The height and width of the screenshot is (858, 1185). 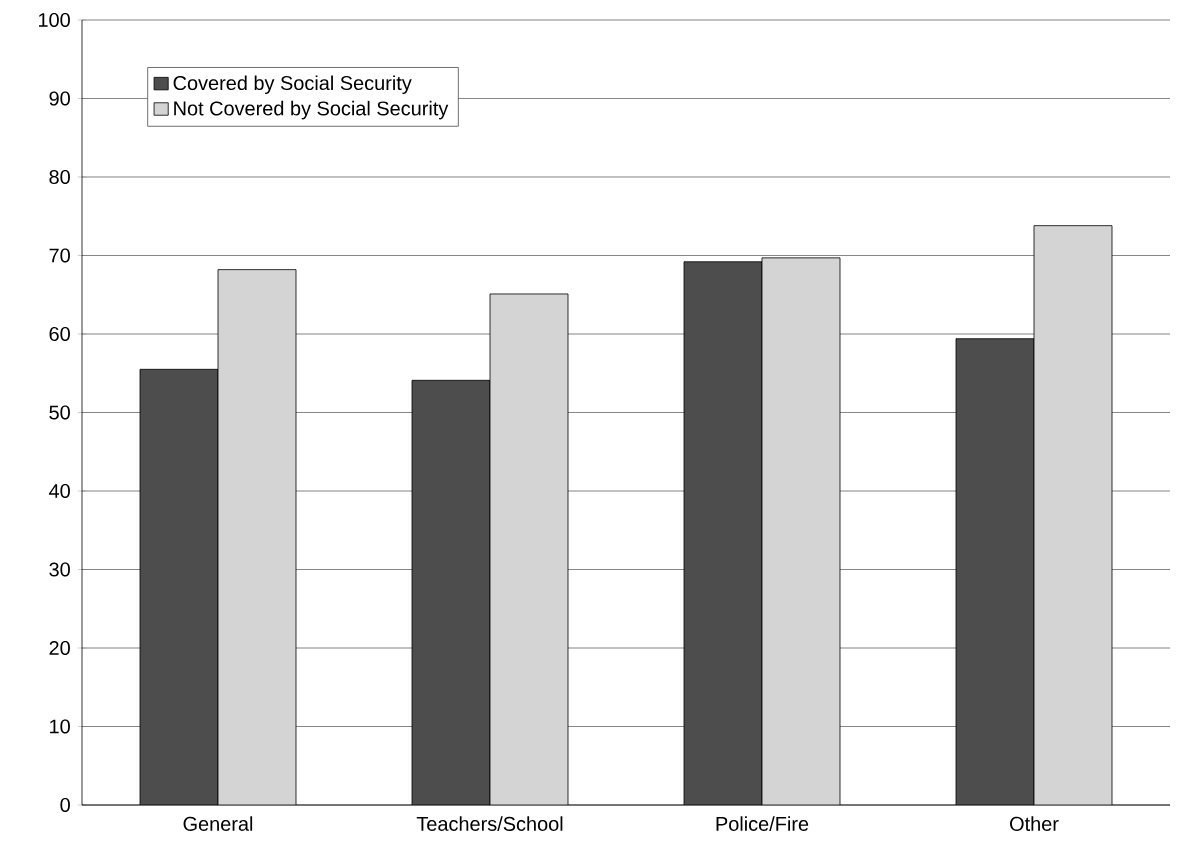 What do you see at coordinates (59, 569) in the screenshot?
I see `y-tick-label: 30` at bounding box center [59, 569].